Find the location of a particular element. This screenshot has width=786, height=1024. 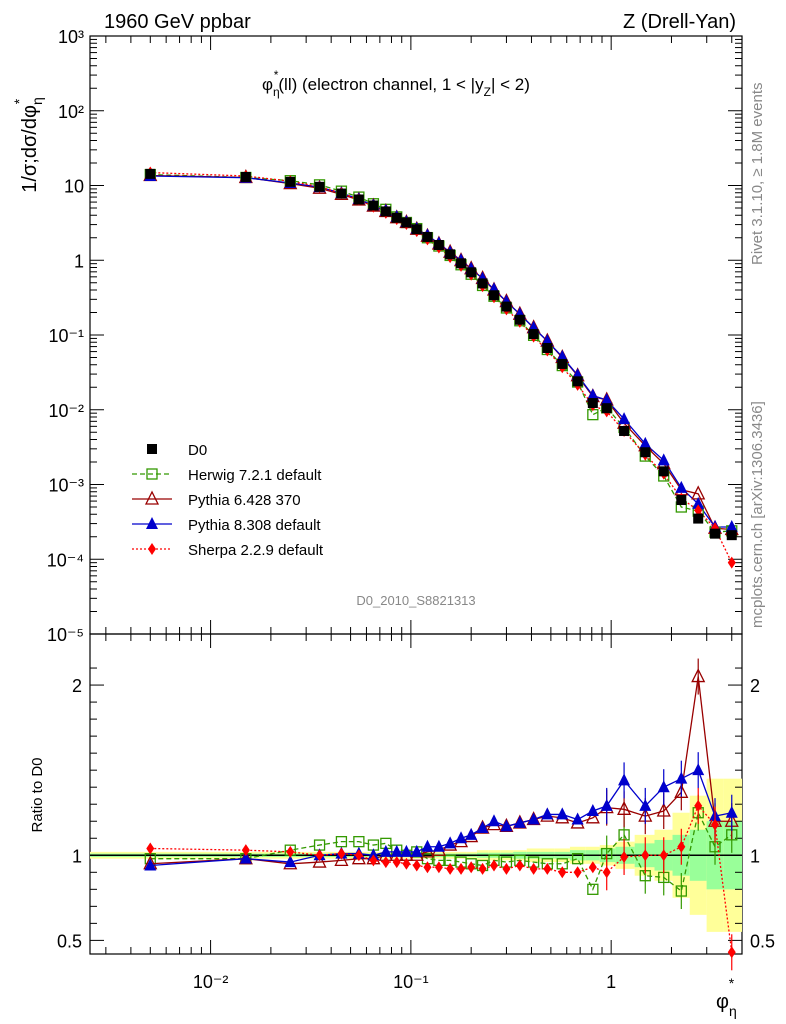

x-axis-label-sub: η is located at coordinates (733, 1011).